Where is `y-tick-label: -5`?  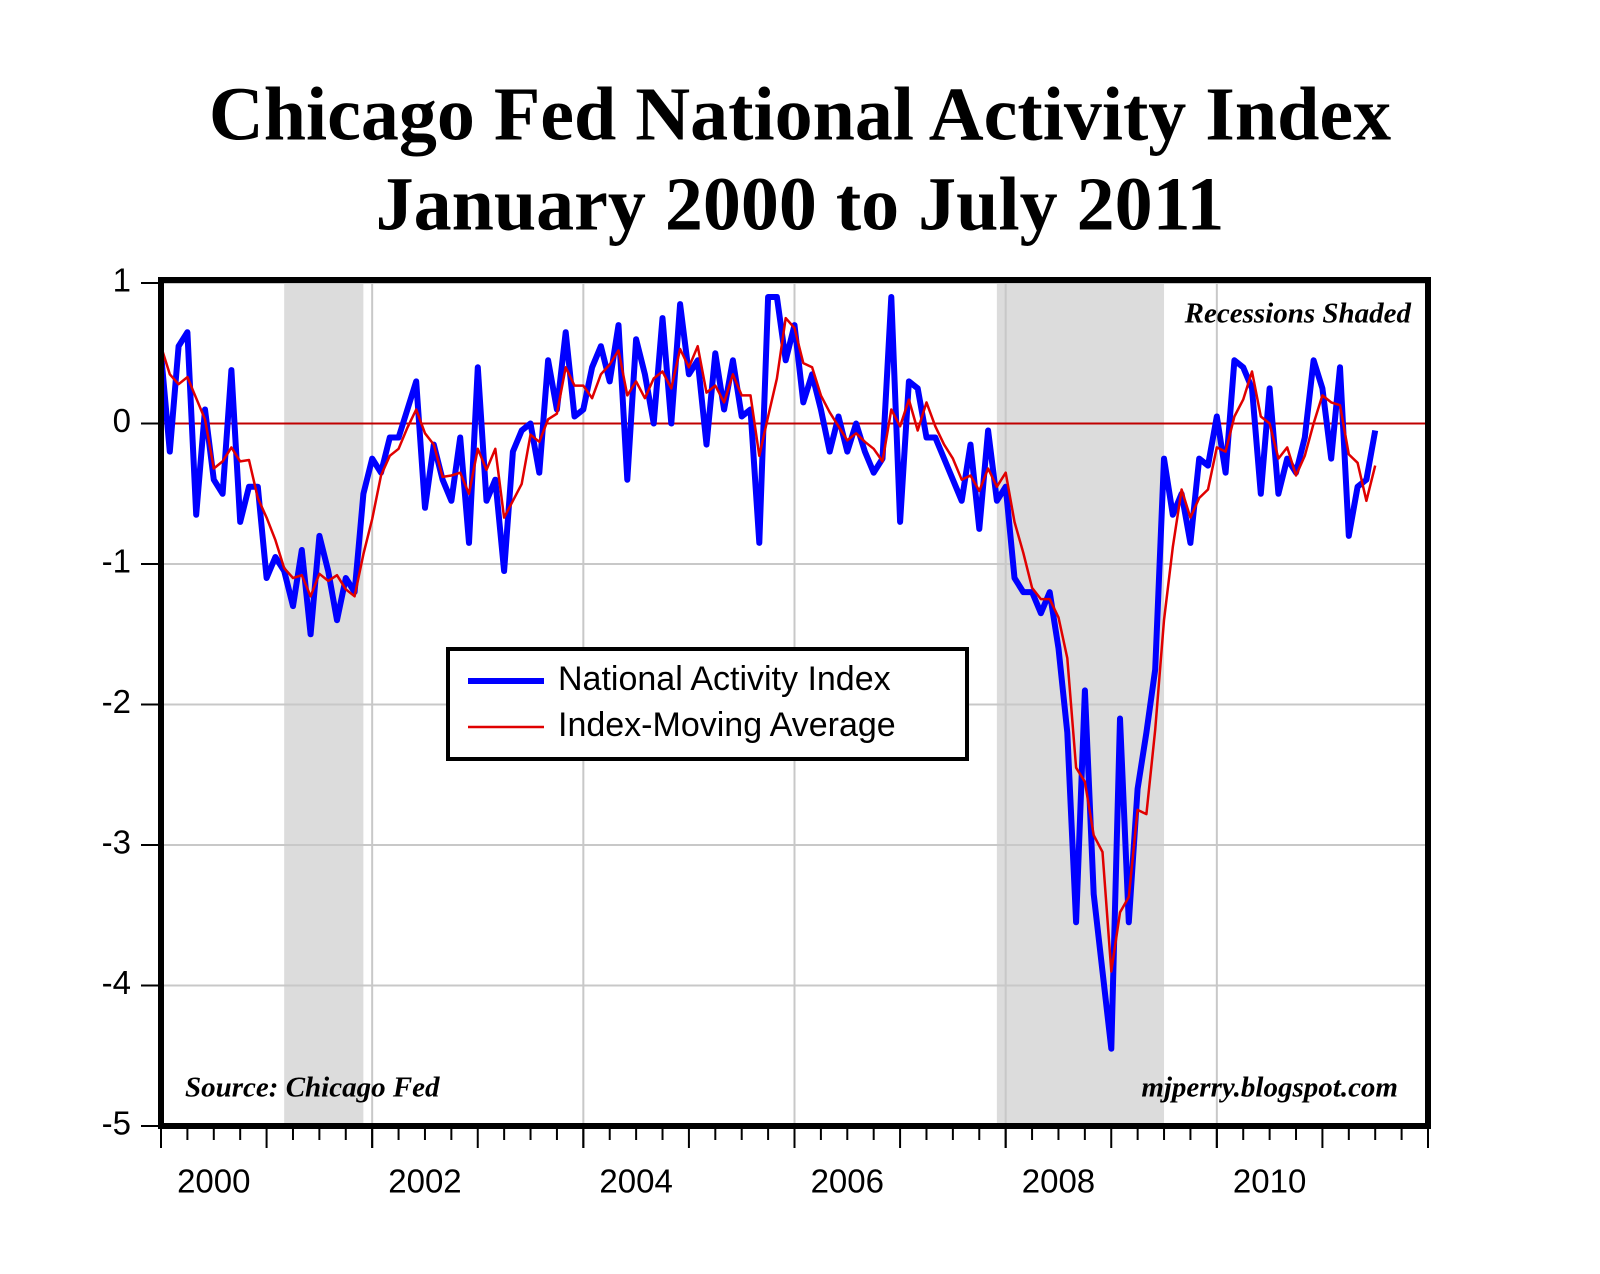
y-tick-label: -5 is located at coordinates (116, 1123).